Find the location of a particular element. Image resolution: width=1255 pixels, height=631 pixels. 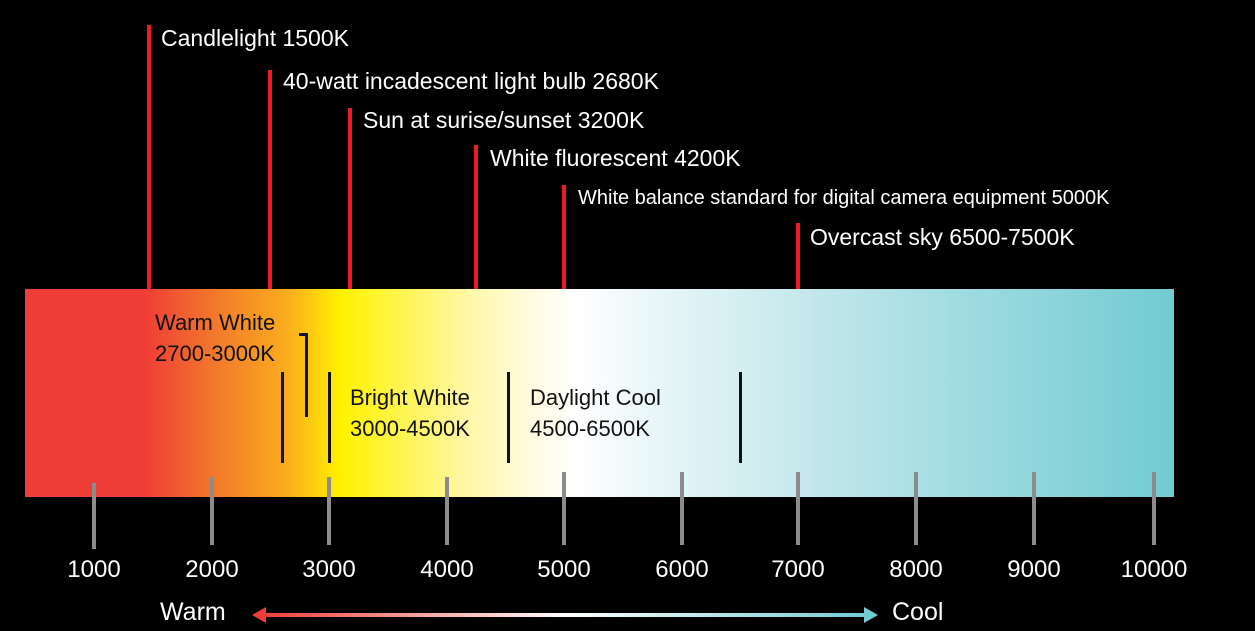

marker-line-white-balance is located at coordinates (564, 237).